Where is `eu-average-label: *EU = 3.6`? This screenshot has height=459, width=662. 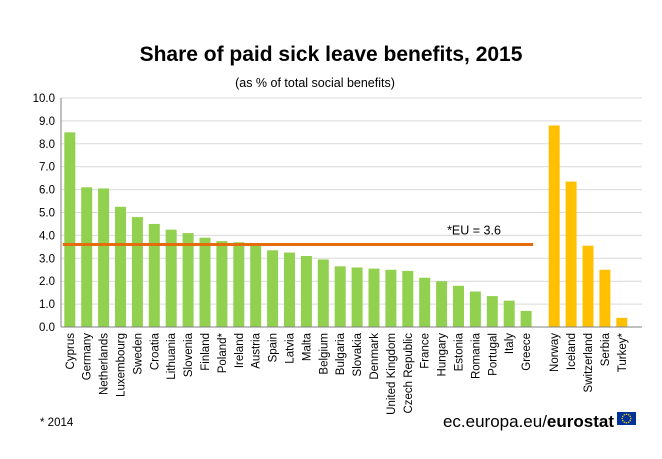 eu-average-label: *EU = 3.6 is located at coordinates (474, 231).